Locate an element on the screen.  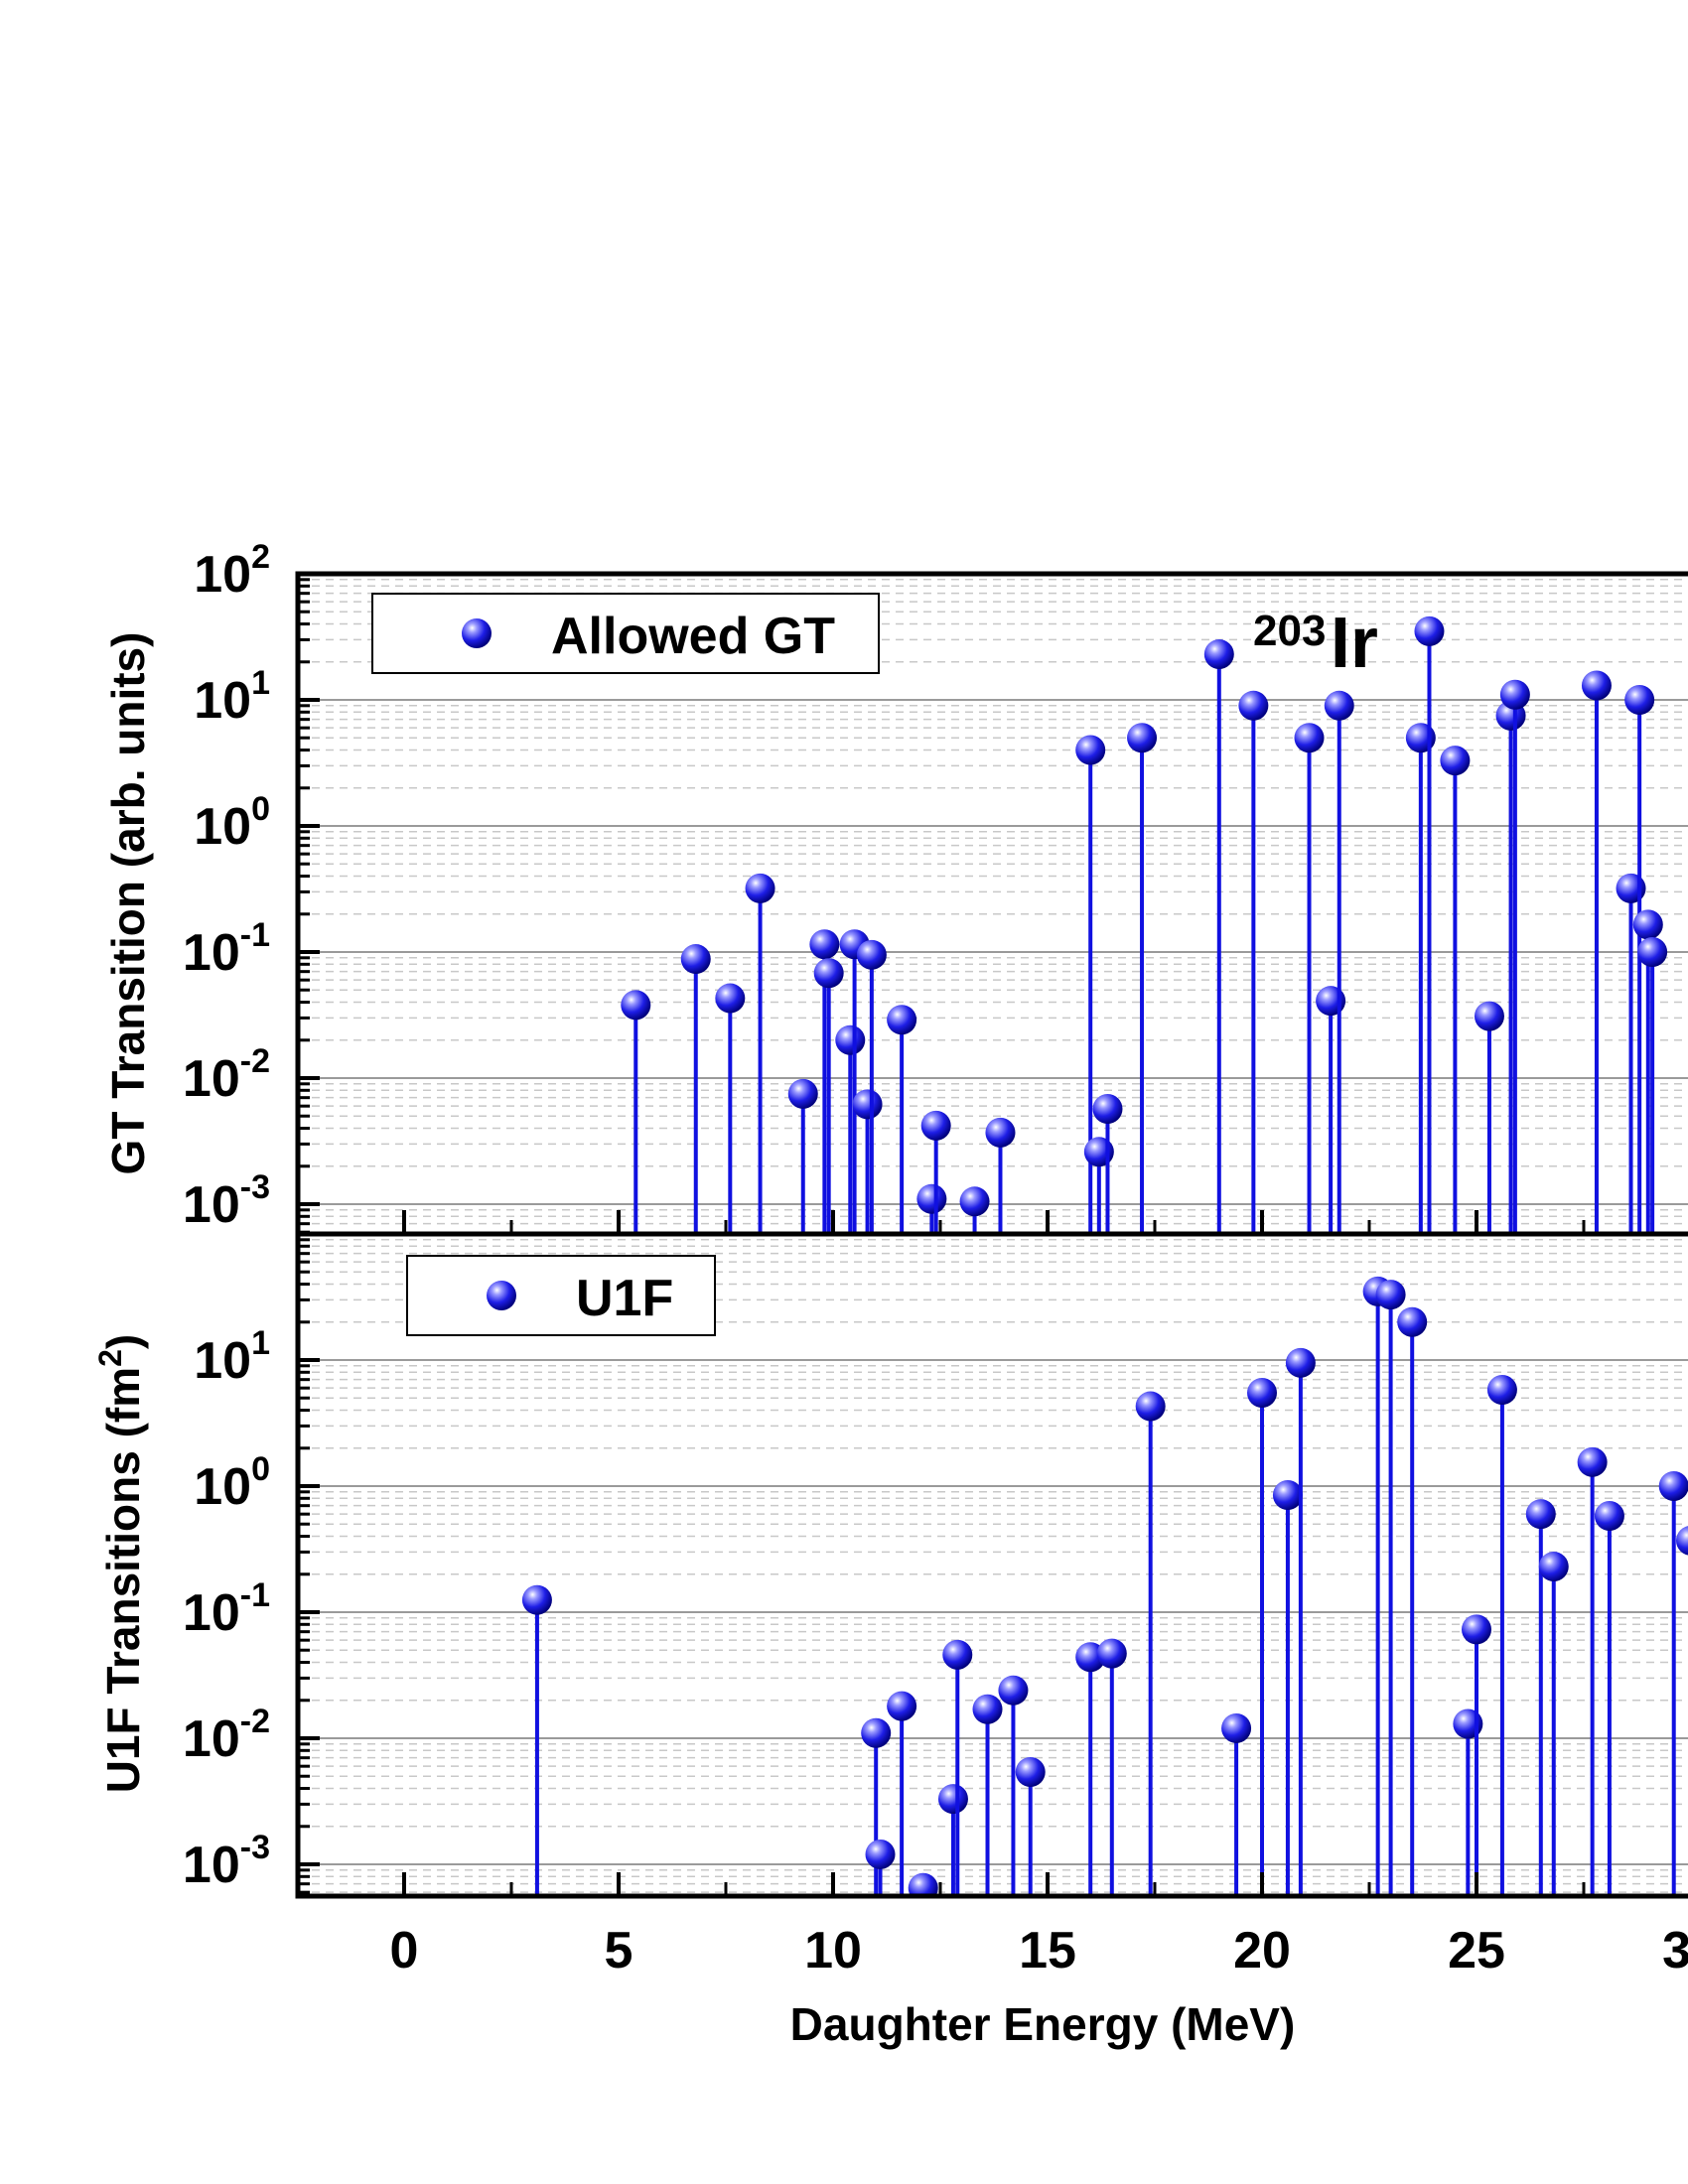
nucleus-mass: 203 is located at coordinates (1289, 631).